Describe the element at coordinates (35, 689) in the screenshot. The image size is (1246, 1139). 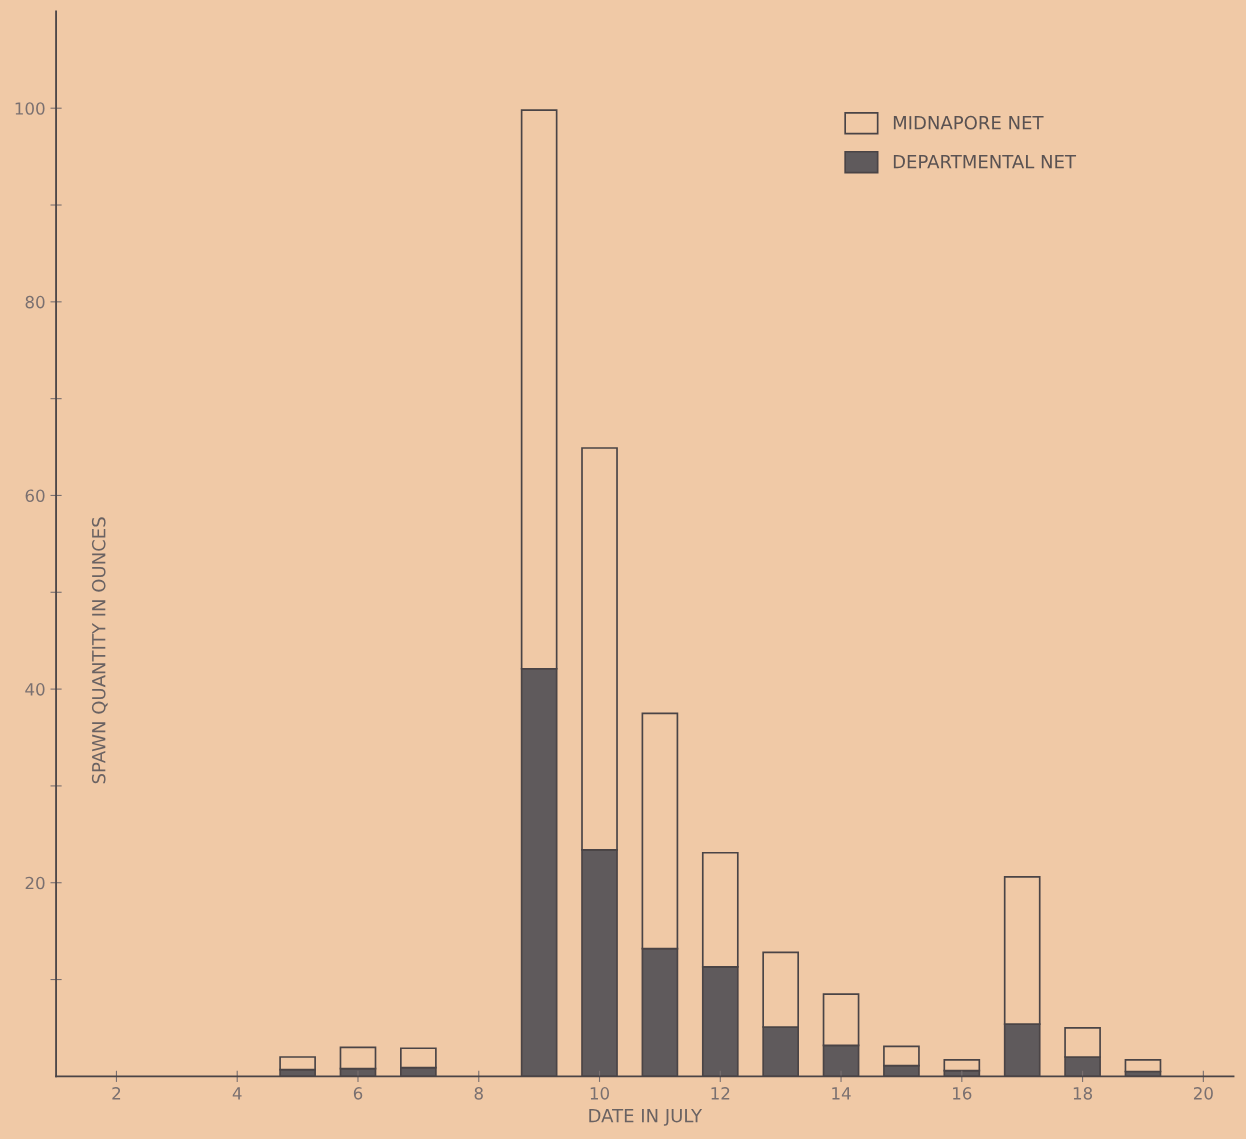
I see `y-tick-label: 40` at that location.